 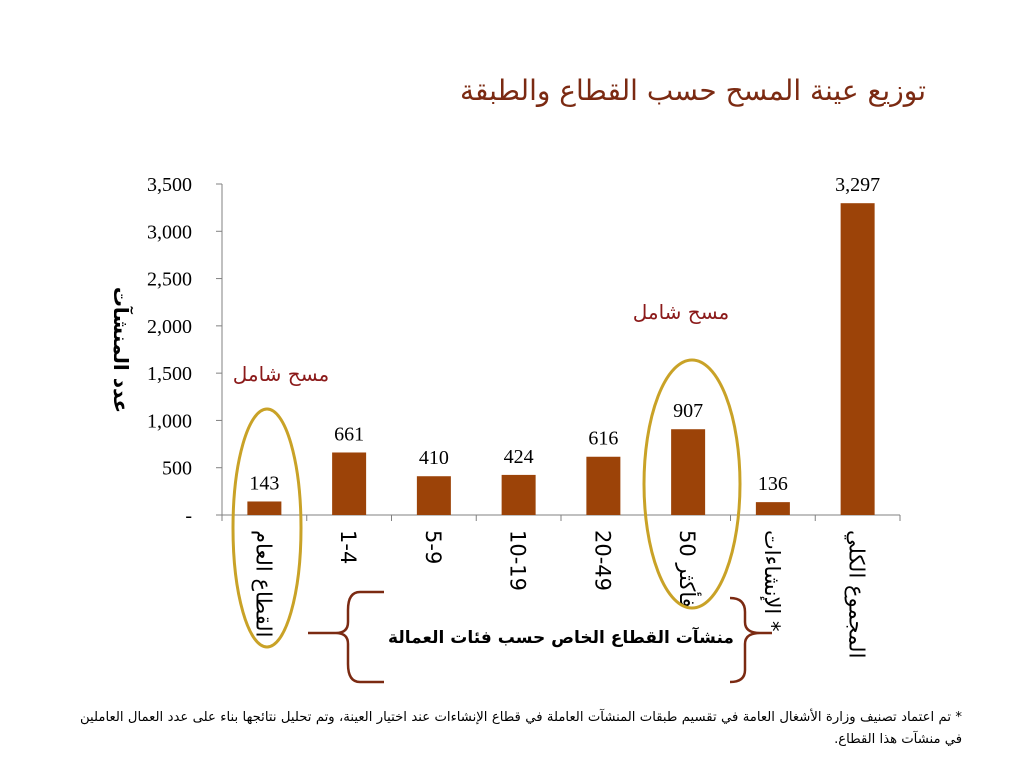 What do you see at coordinates (561, 637) in the screenshot?
I see `group-label: منشآت القطاع الخاص حسب فئات العمالة` at bounding box center [561, 637].